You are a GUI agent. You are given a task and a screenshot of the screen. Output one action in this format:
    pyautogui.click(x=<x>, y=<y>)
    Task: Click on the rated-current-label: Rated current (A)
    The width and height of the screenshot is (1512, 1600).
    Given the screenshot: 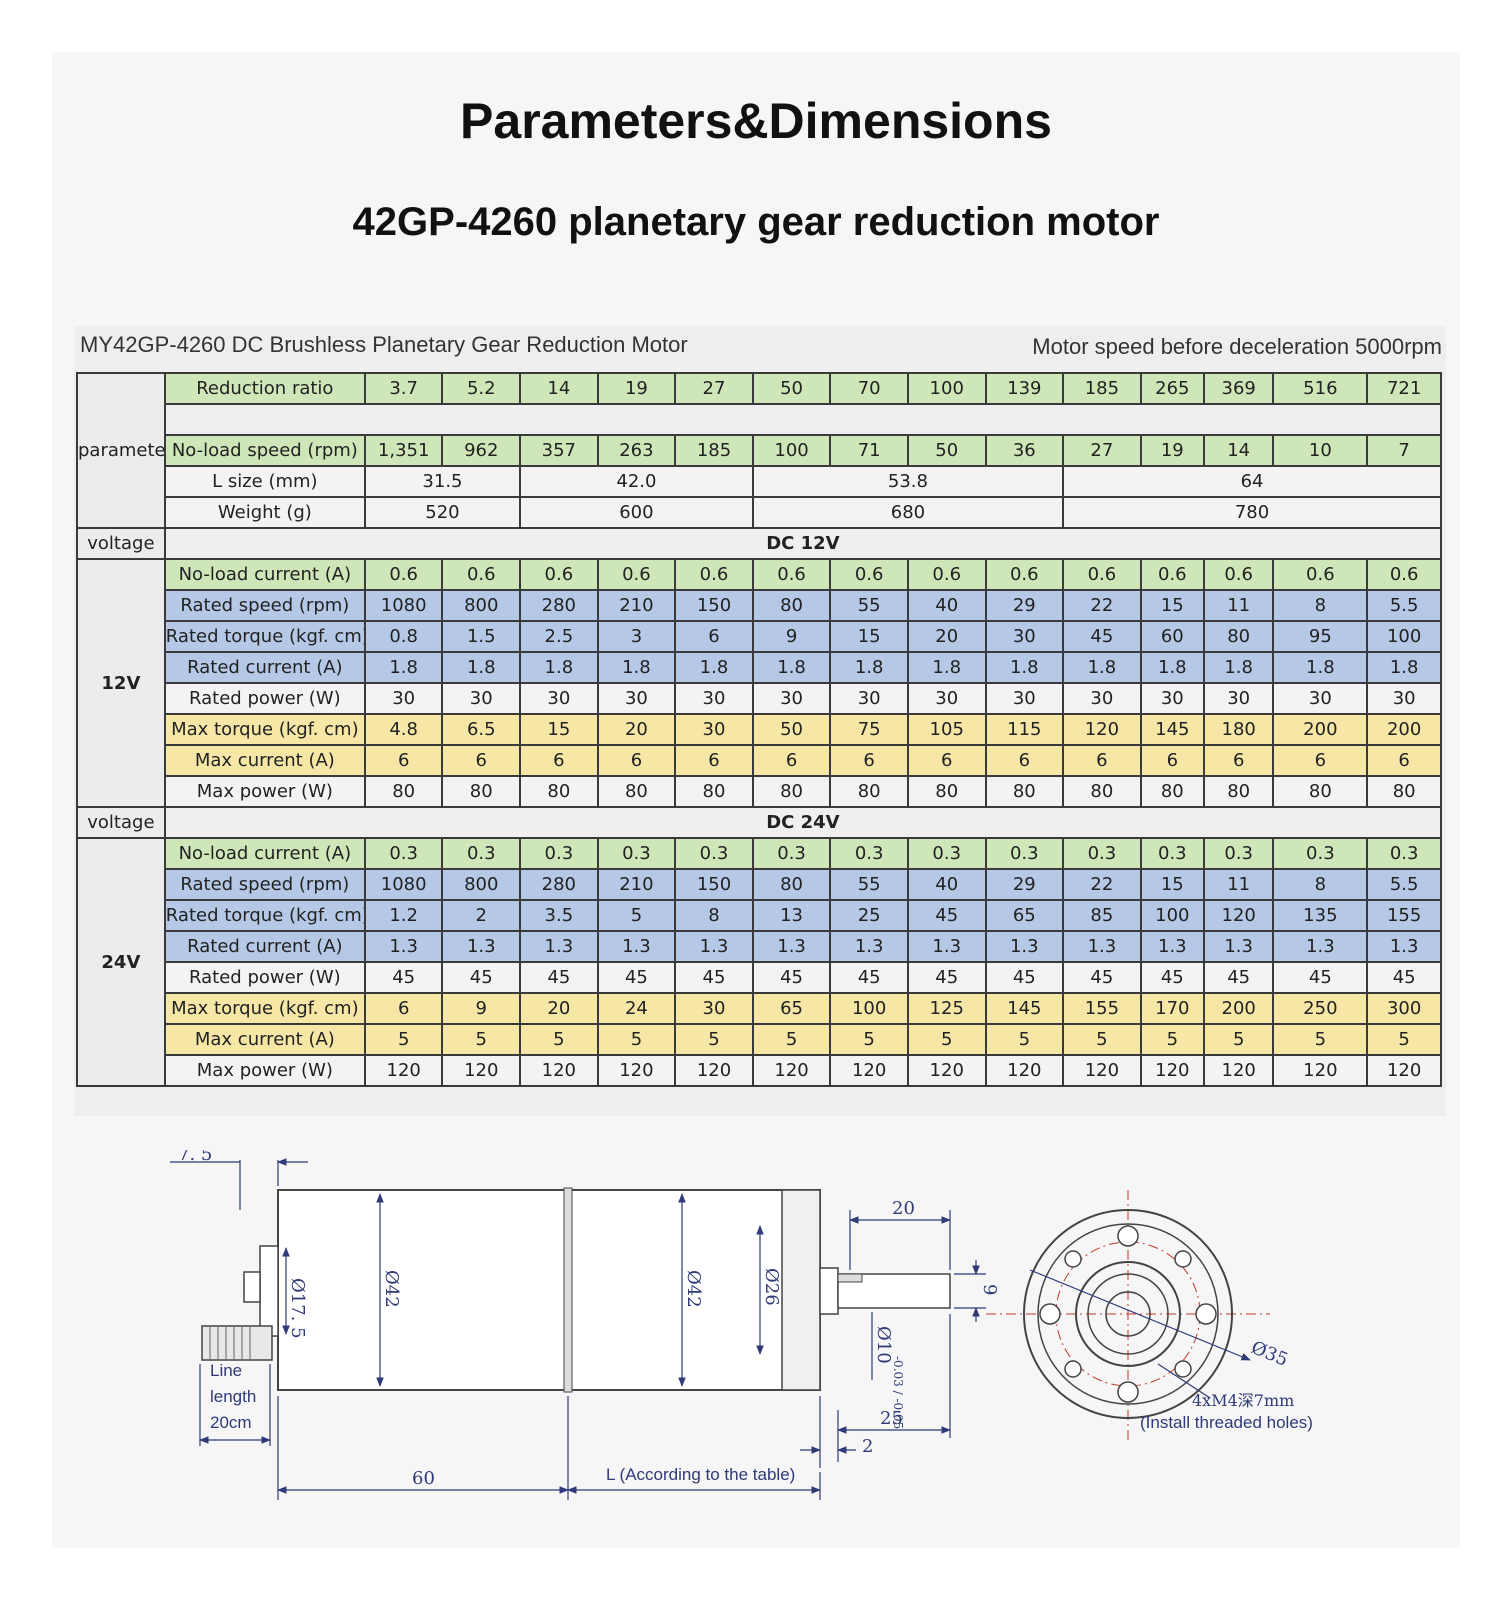 What is the action you would take?
    pyautogui.click(x=264, y=667)
    